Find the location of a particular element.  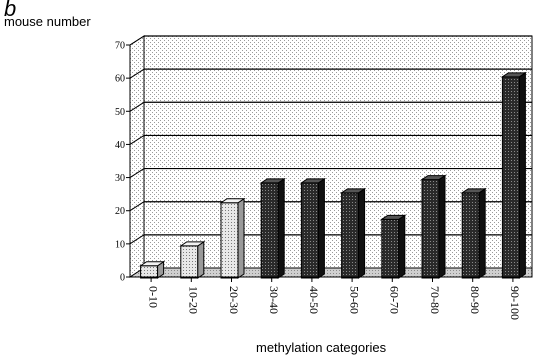

y-tick-label: 40 is located at coordinates (120, 145).